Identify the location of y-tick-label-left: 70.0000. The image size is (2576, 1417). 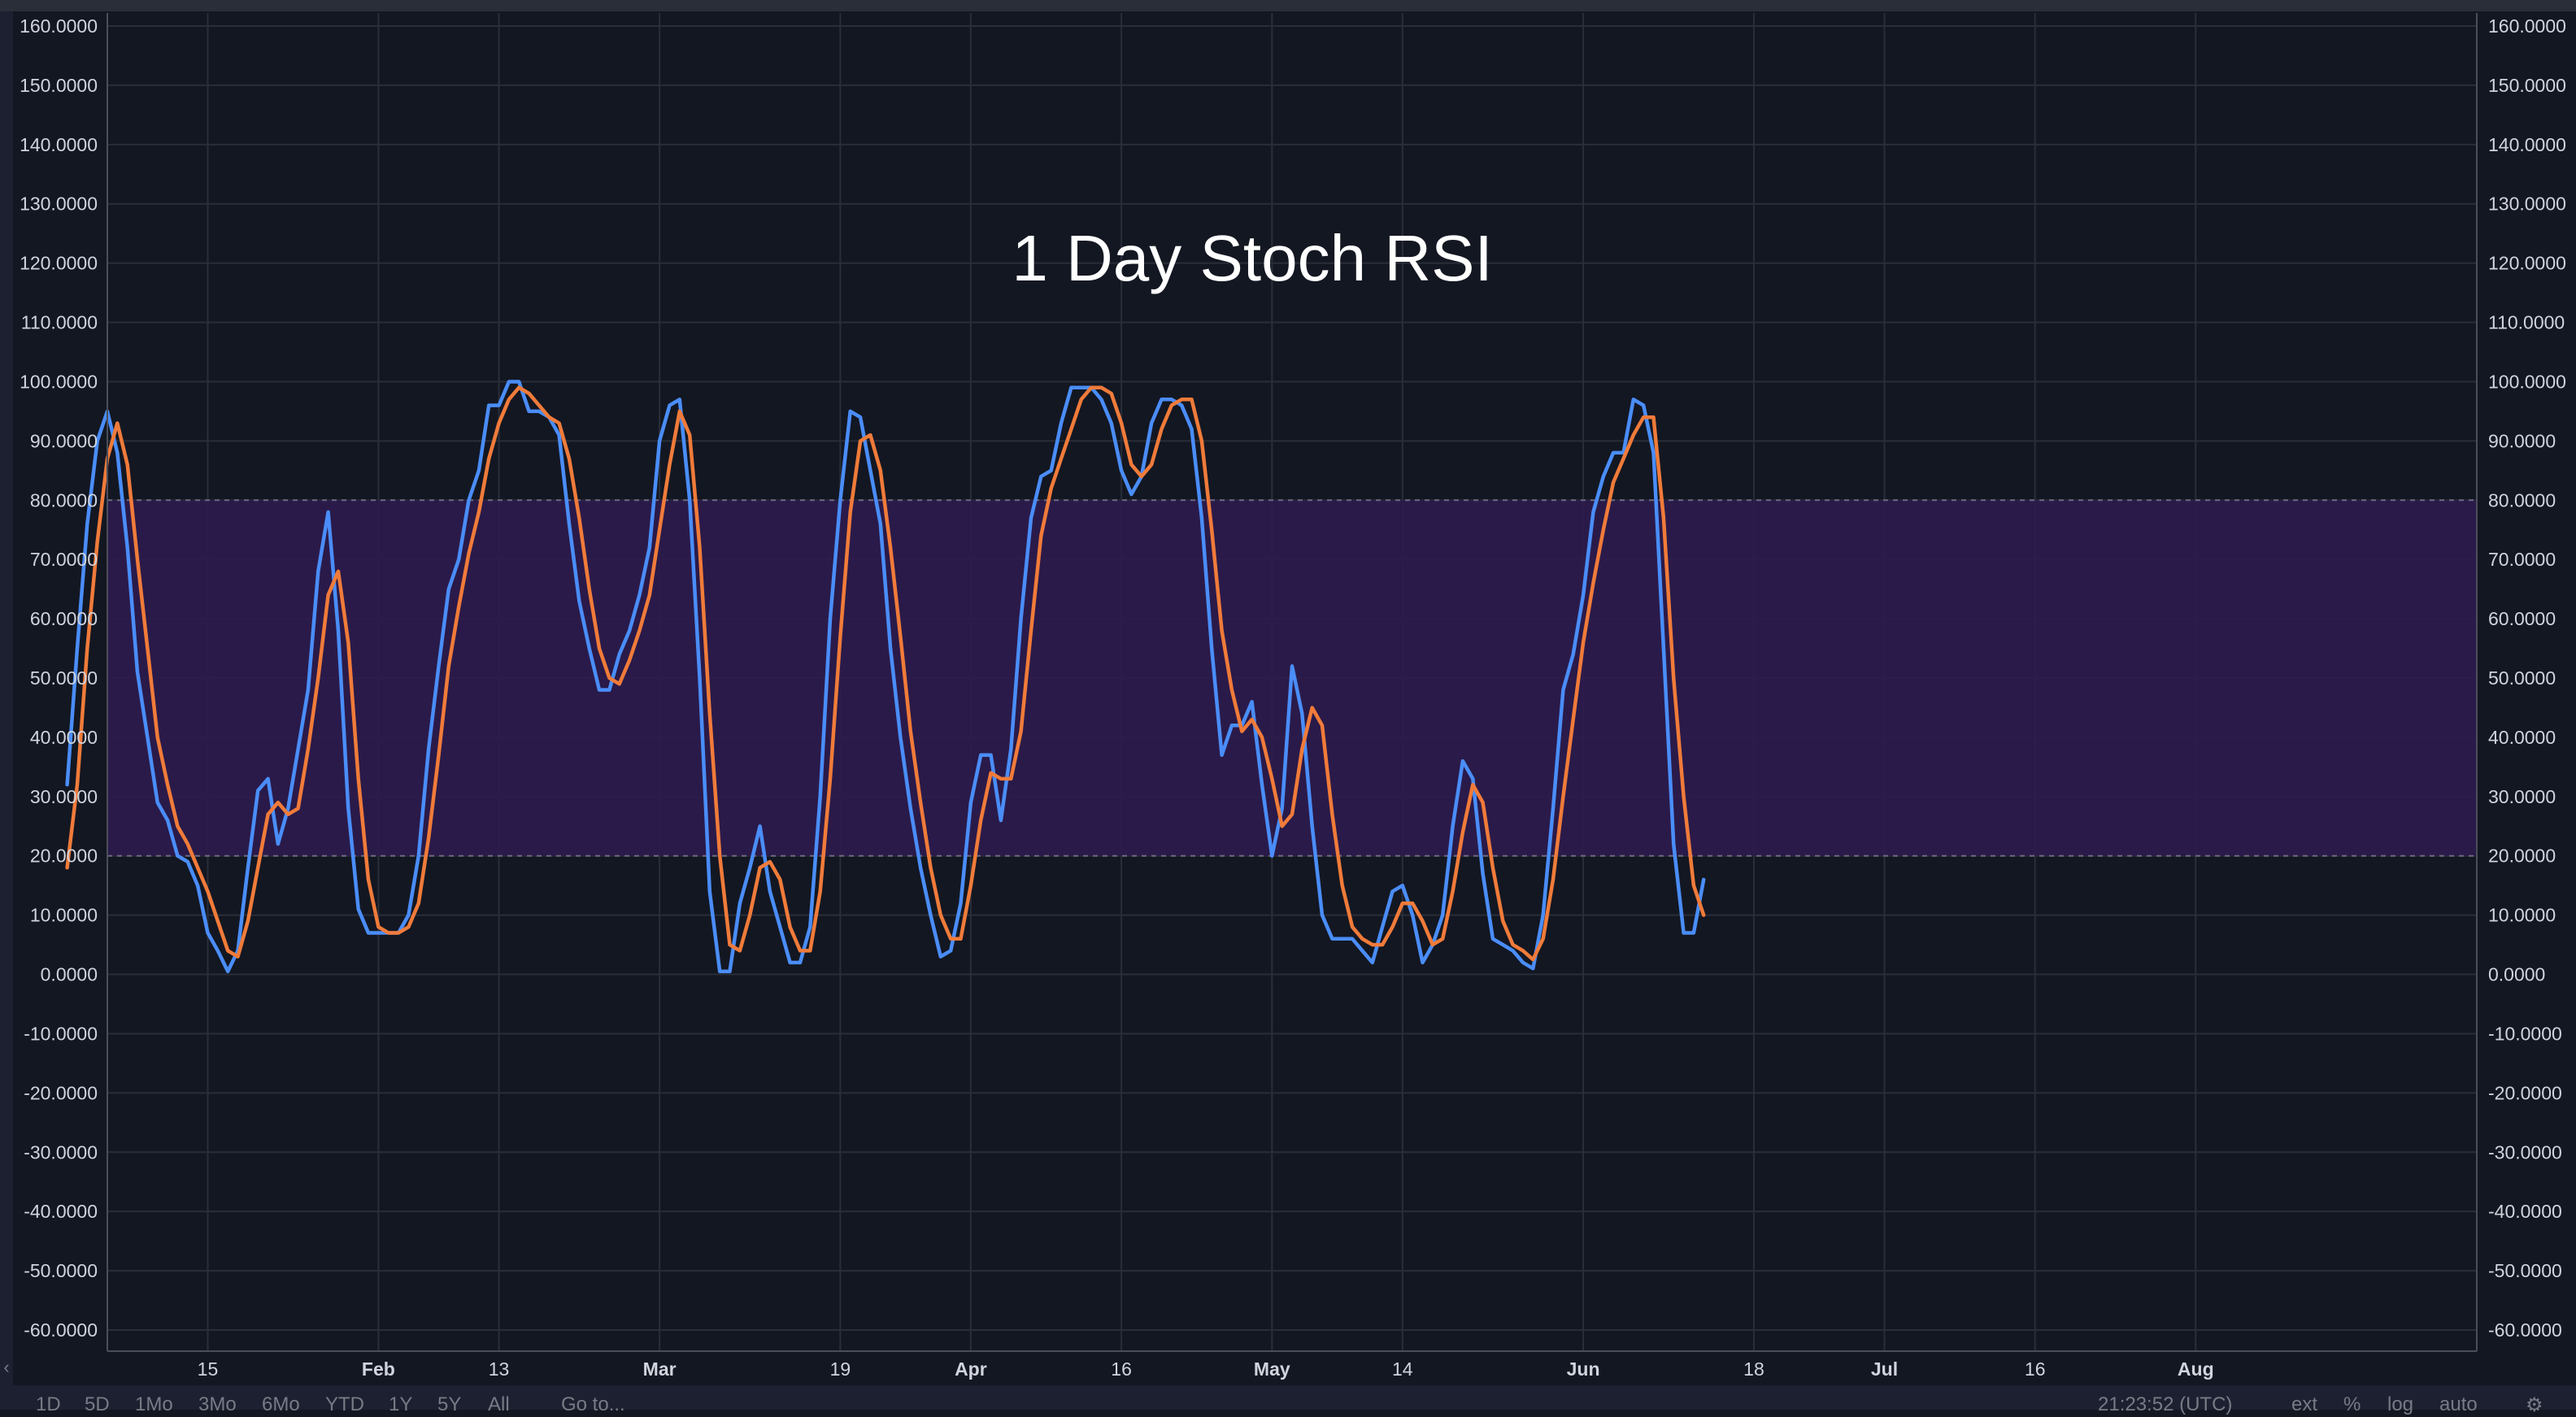
(64, 559).